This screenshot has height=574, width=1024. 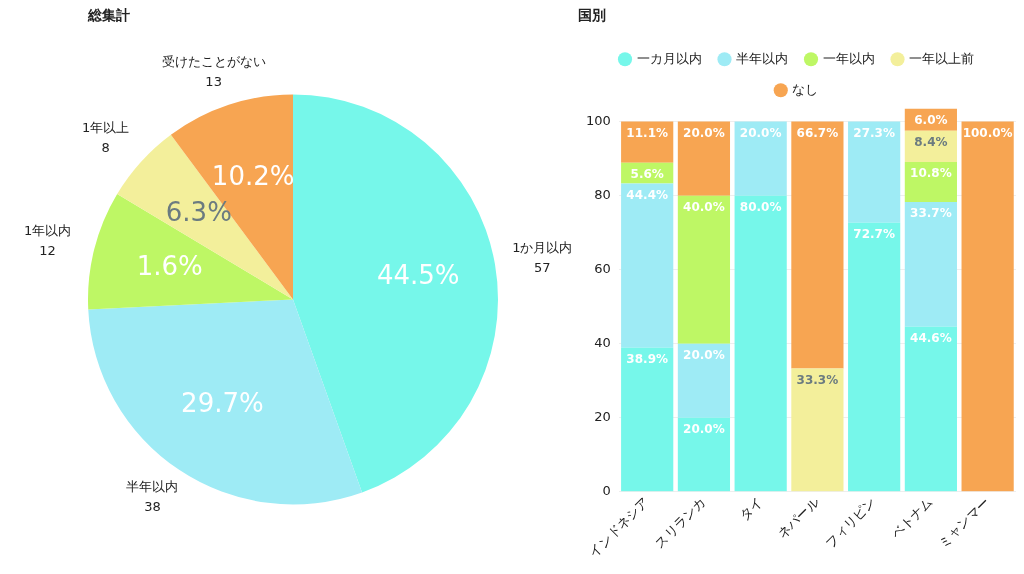 What do you see at coordinates (805, 89) in the screenshot?
I see `legend-label: なし` at bounding box center [805, 89].